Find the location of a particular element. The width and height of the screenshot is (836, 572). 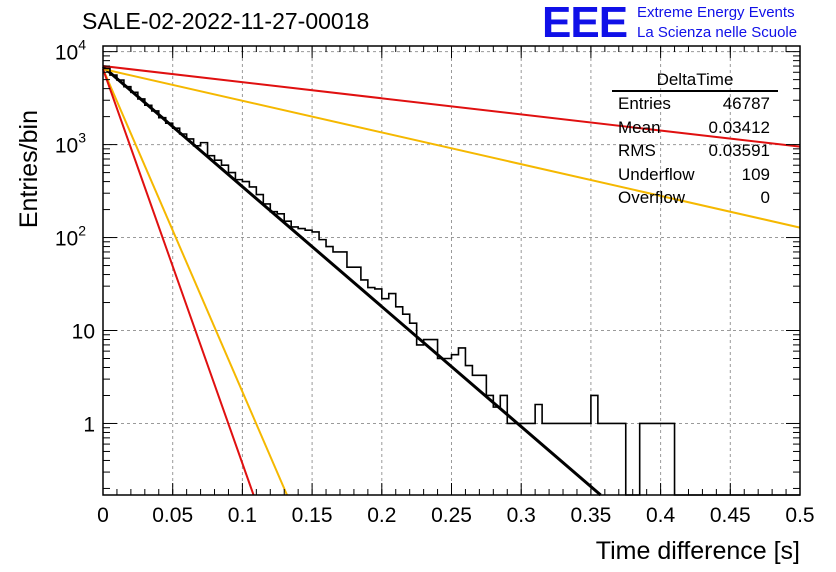

x-tick-label: 0.35 is located at coordinates (590, 515).